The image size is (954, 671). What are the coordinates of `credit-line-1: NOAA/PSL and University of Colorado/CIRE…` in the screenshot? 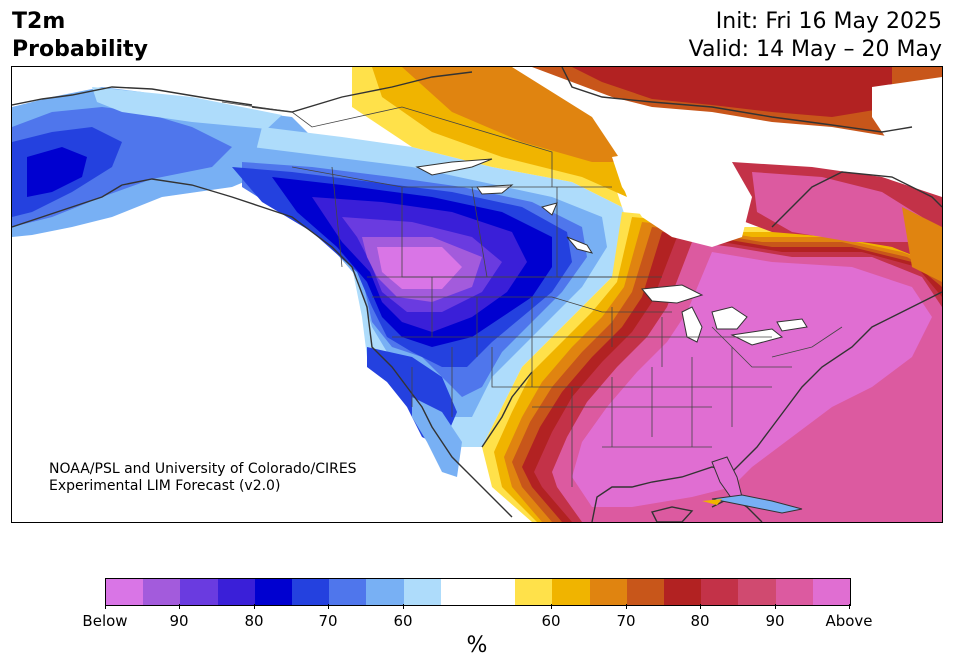 It's located at (203, 469).